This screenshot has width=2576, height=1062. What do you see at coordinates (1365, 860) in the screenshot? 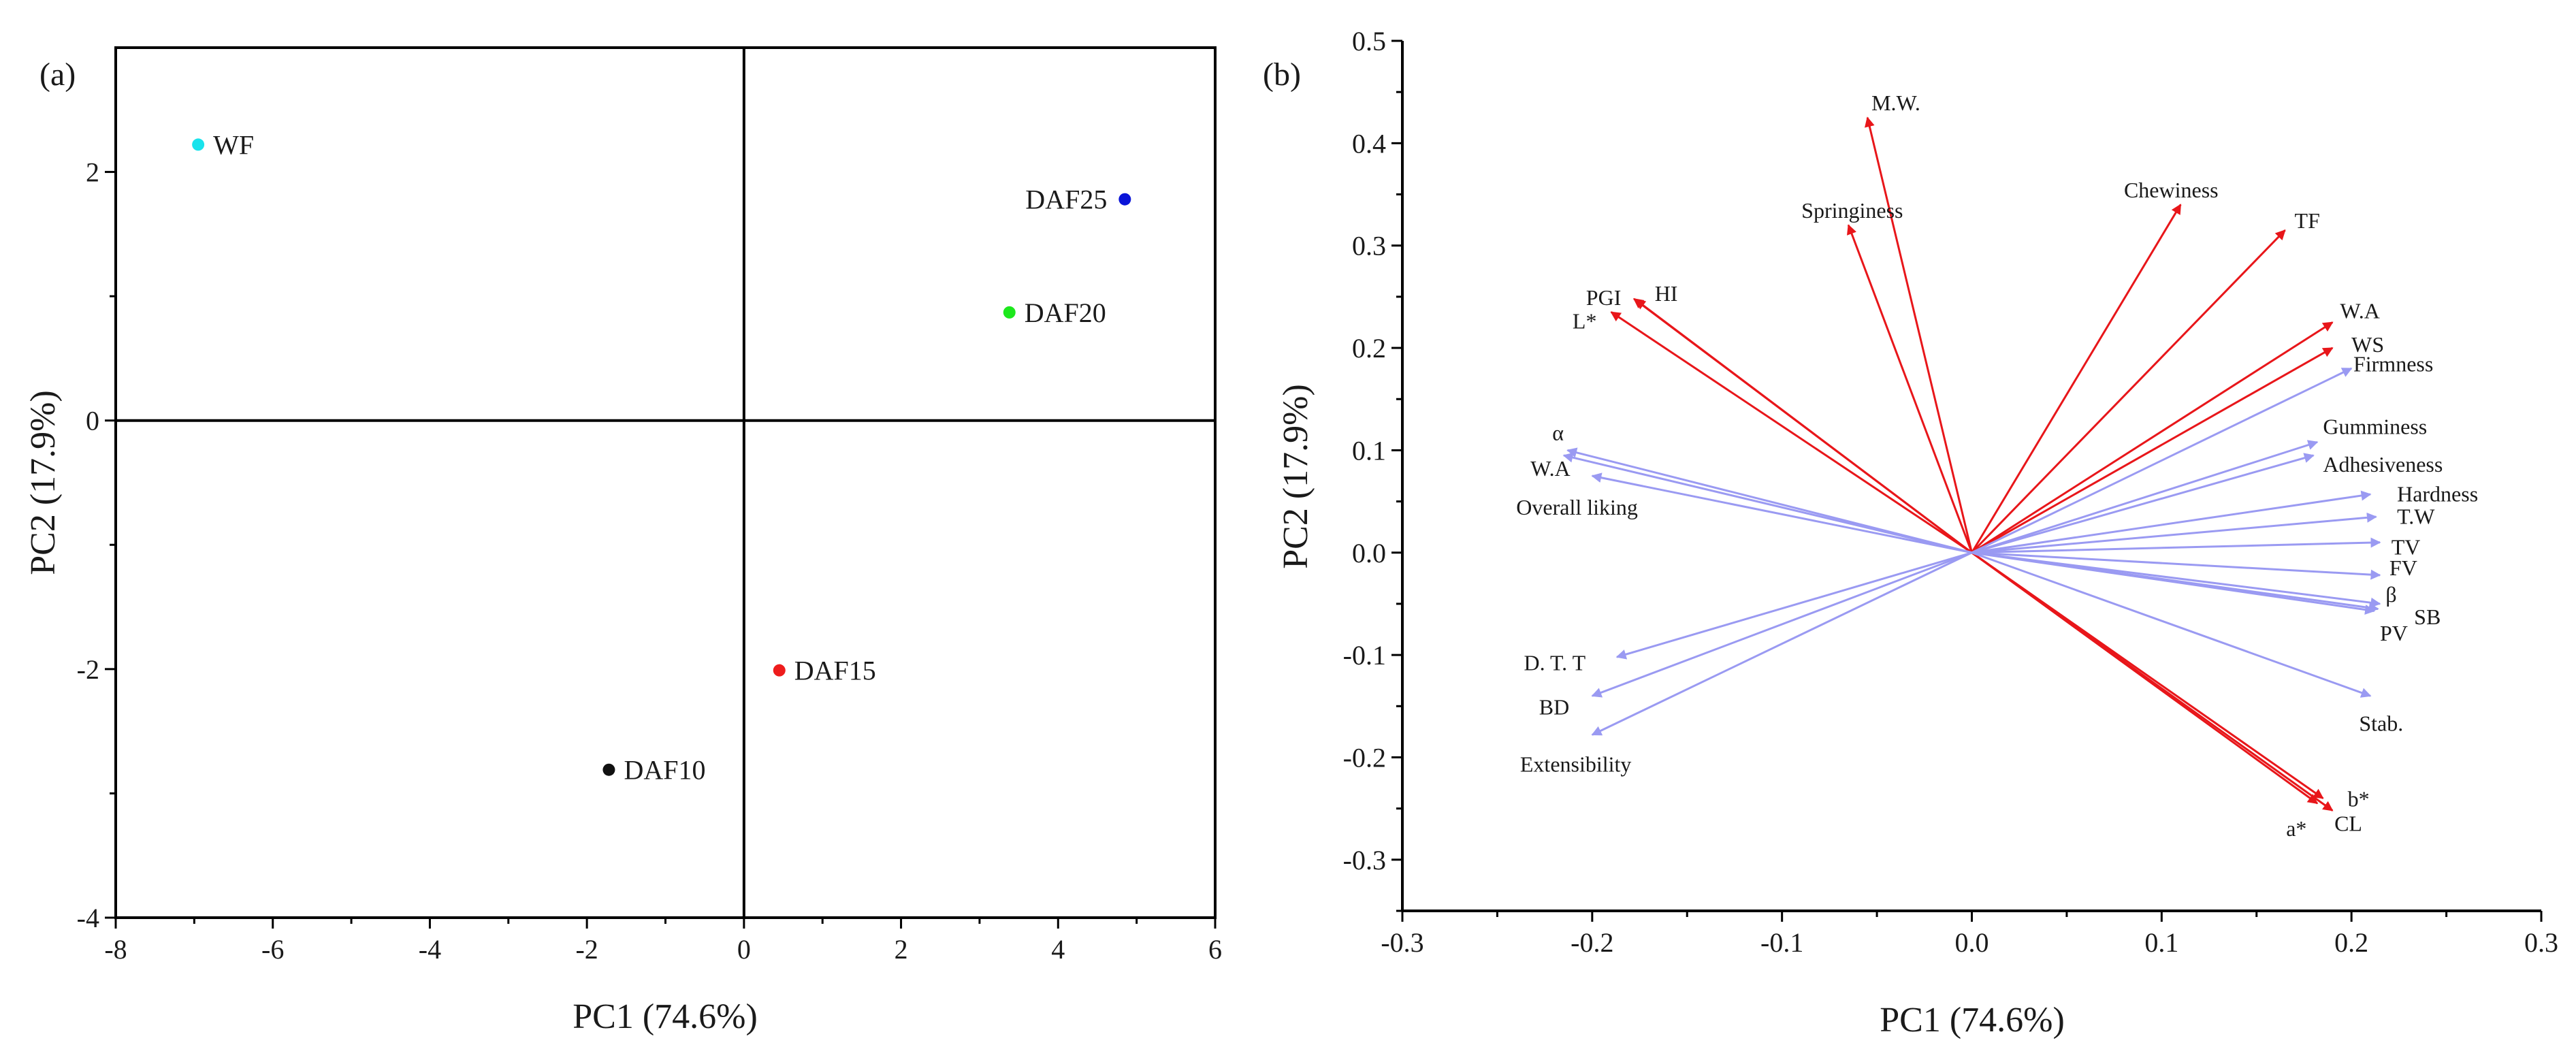
I see `panel-b-y-tick-label: -0.3` at bounding box center [1365, 860].